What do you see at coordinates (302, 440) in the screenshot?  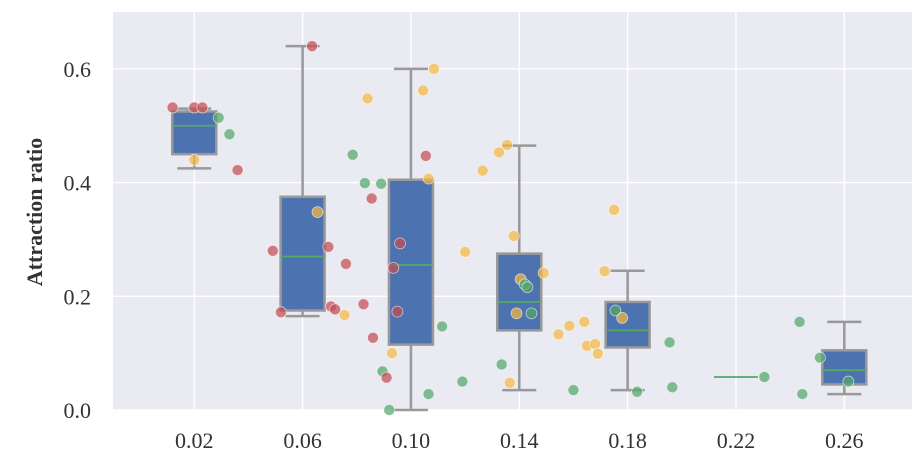 I see `x-tick-label: 0.06` at bounding box center [302, 440].